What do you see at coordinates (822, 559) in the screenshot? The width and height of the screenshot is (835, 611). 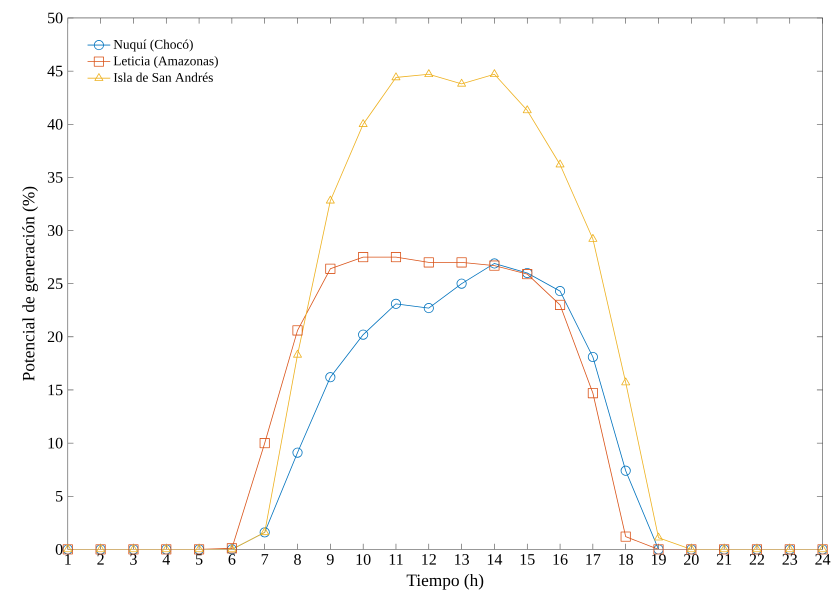 I see `x-tick-label: 24` at bounding box center [822, 559].